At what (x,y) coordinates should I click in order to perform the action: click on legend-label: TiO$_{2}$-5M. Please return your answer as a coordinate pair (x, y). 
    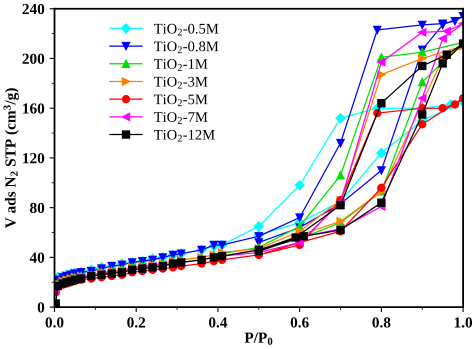
    Looking at the image, I should click on (181, 100).